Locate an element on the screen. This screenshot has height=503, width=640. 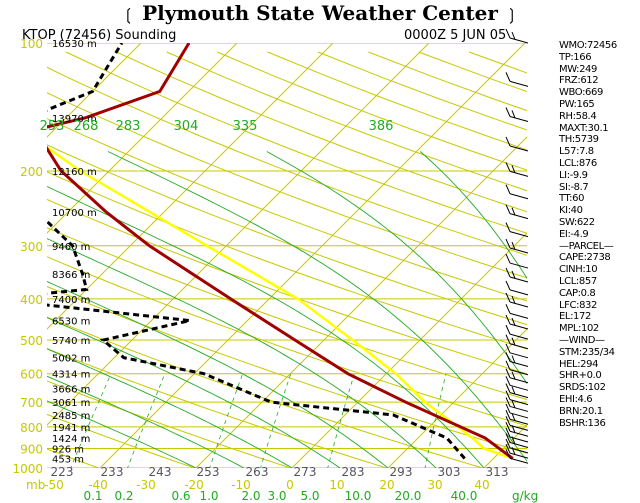
height-label: 5002 m is located at coordinates (71, 359).